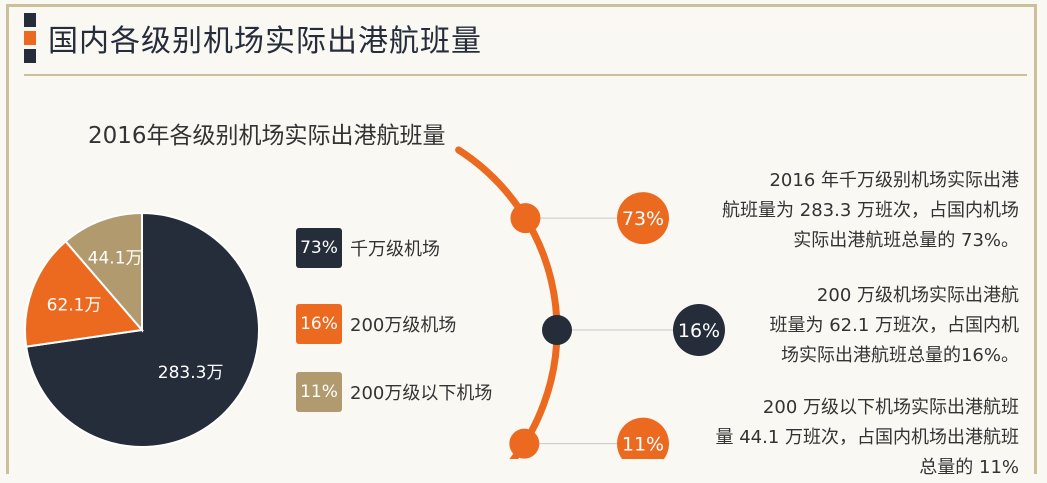 This screenshot has width=1047, height=483. I want to click on note-line: 实际出港航班总量的 73%。, so click(906, 240).